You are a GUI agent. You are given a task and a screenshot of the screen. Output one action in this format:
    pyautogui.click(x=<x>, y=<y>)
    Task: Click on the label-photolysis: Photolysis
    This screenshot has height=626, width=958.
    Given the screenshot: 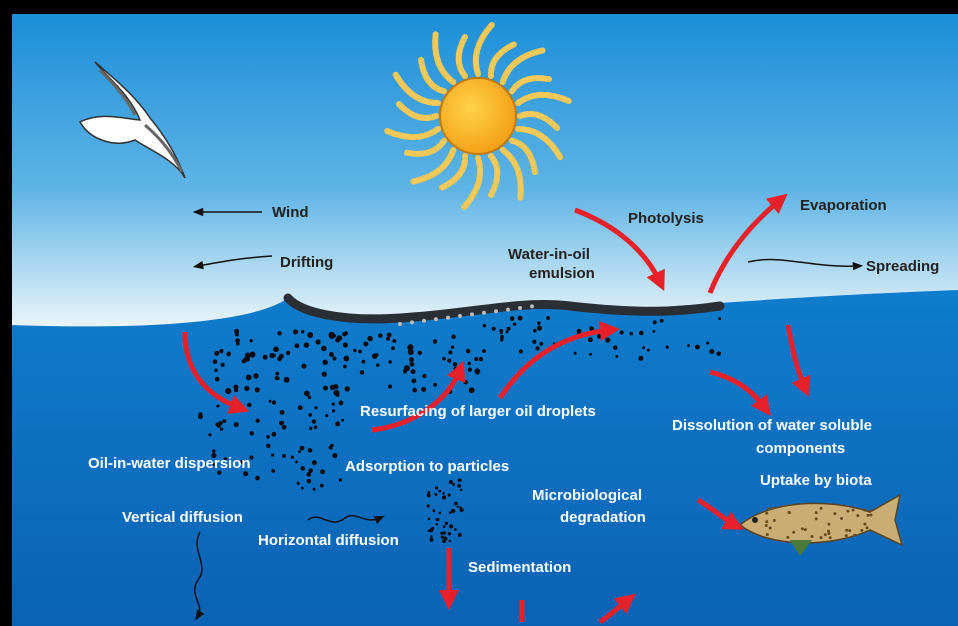 What is the action you would take?
    pyautogui.click(x=666, y=218)
    